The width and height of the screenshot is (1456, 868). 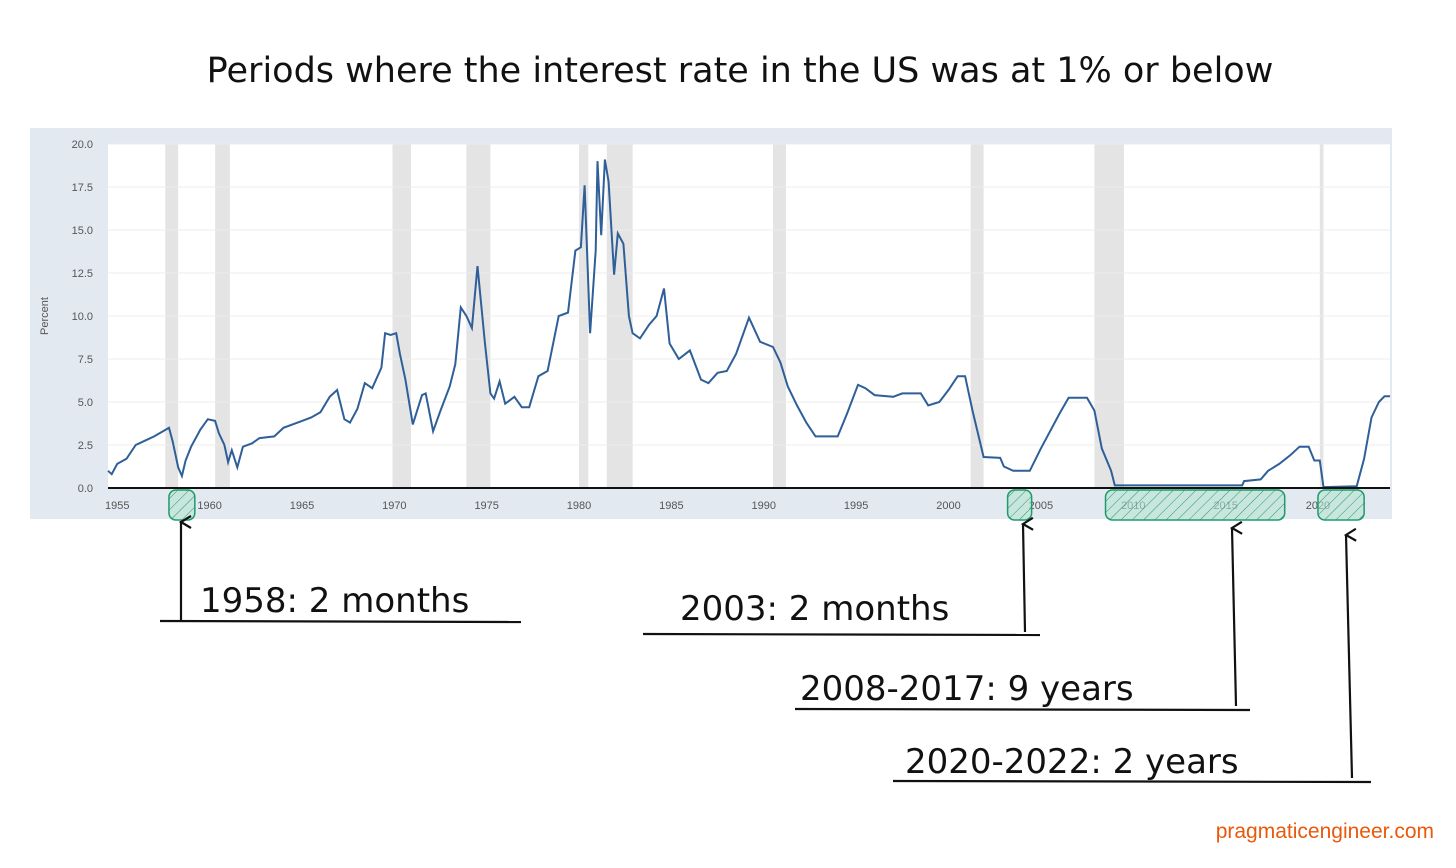 What do you see at coordinates (1324, 831) in the screenshot?
I see `footer-watermark: pragmaticengineer.com` at bounding box center [1324, 831].